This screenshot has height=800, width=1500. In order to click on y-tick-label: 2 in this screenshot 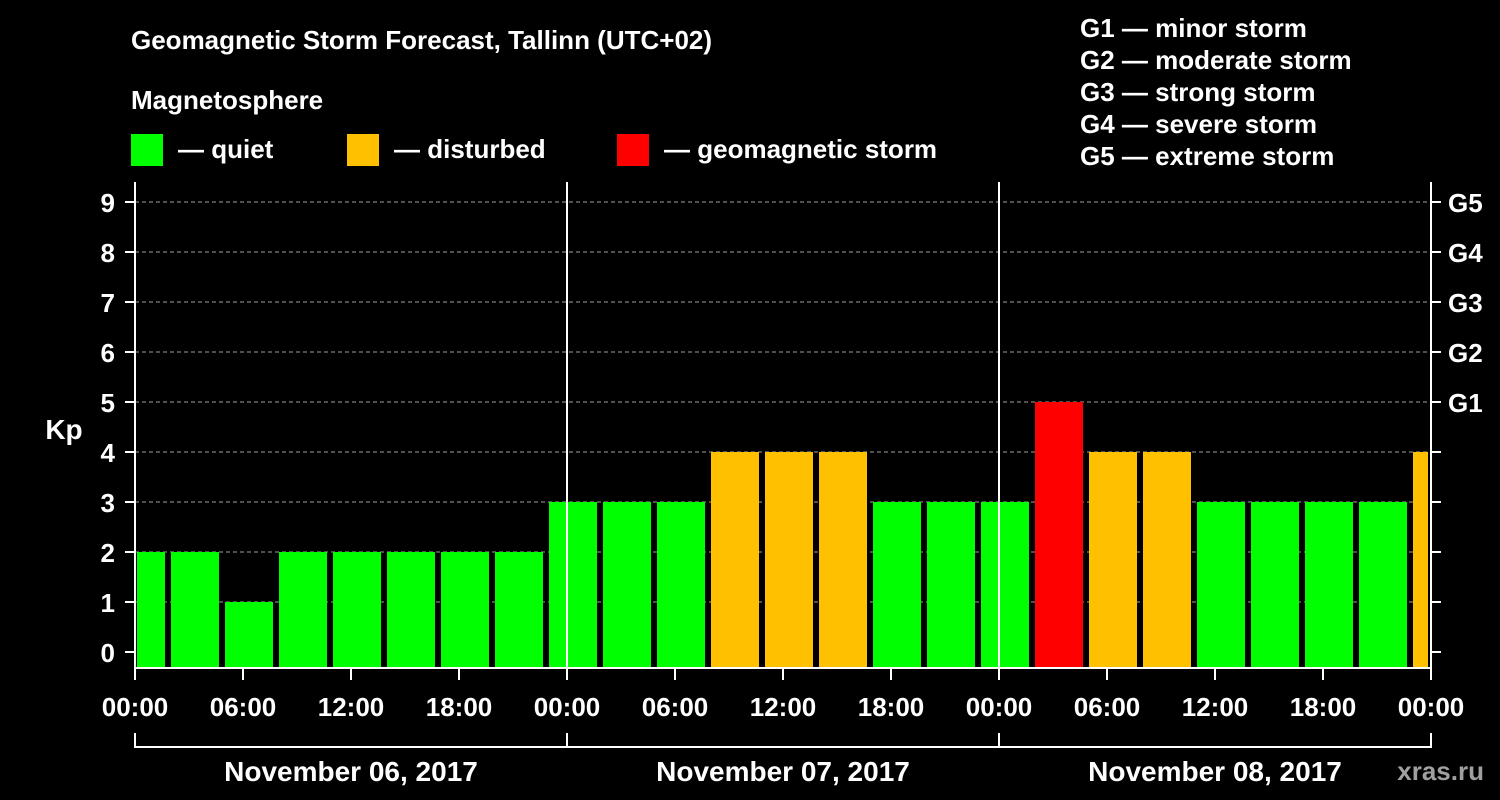, I will do `click(108, 553)`.